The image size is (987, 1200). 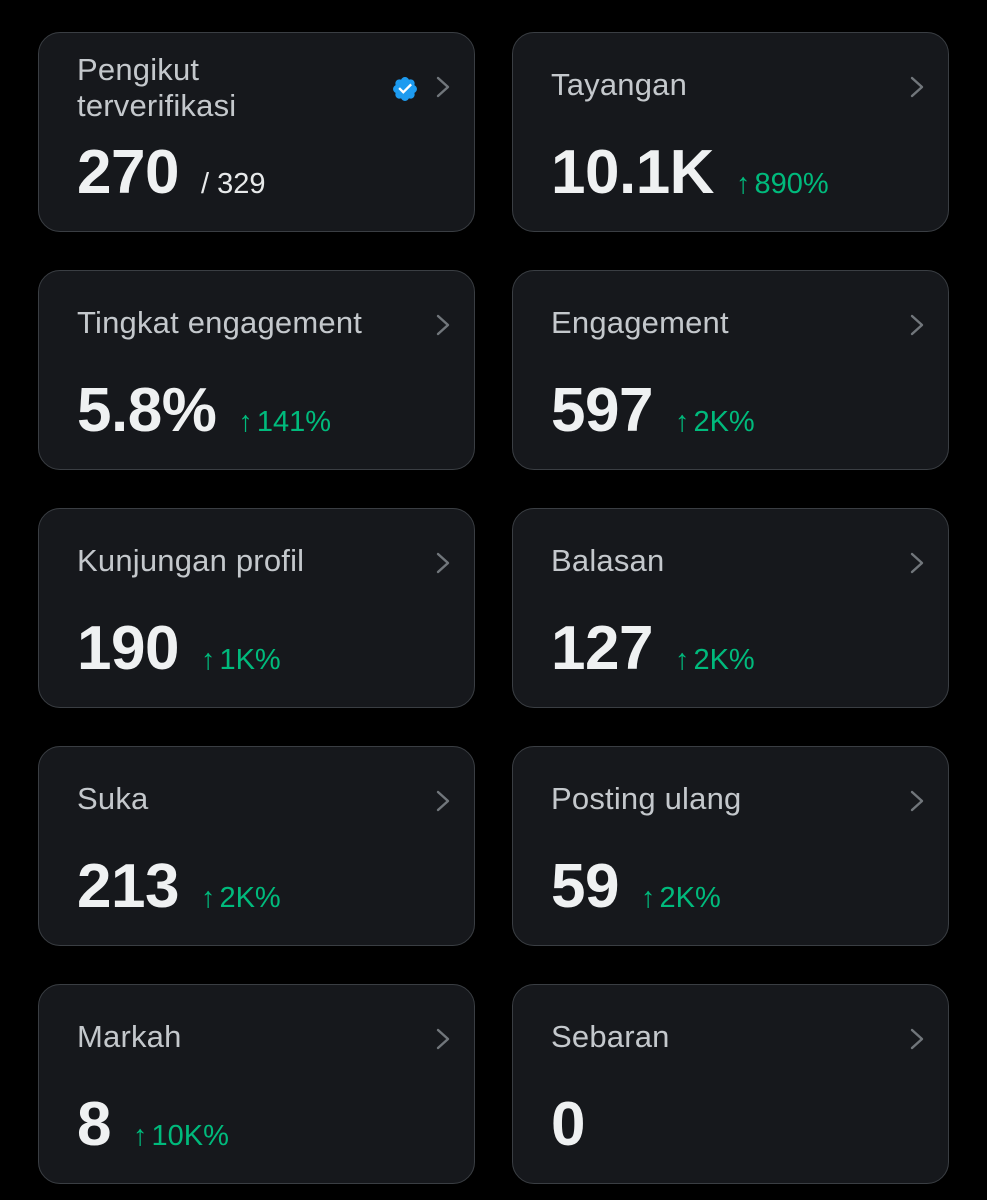 What do you see at coordinates (157, 87) in the screenshot?
I see `card-title: Pengikut terverifikasi` at bounding box center [157, 87].